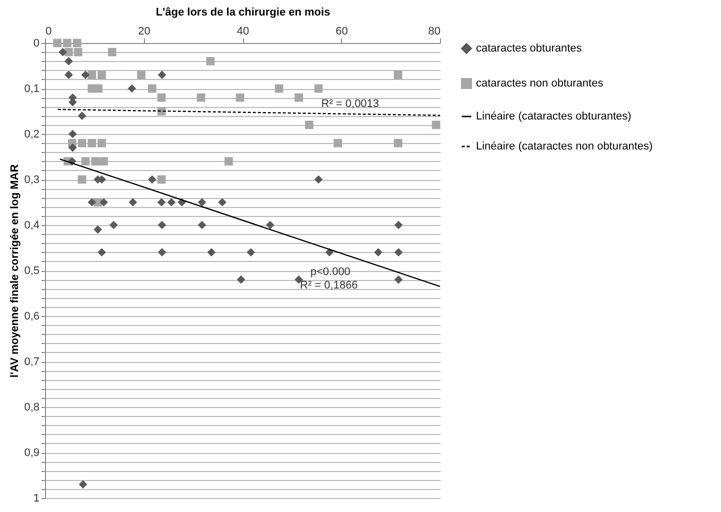 This screenshot has width=721, height=512. I want to click on y-tick-label: 1, so click(36, 498).